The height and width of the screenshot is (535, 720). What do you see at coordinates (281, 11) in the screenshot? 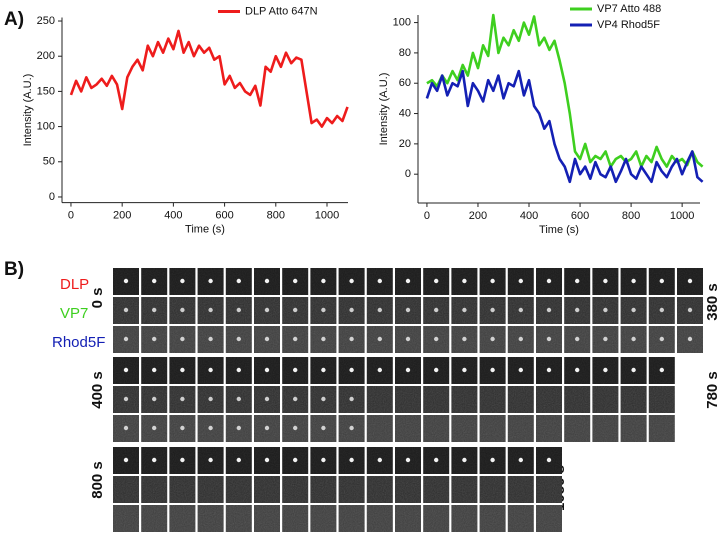
I see `legend-label: DLP Atto 647N` at bounding box center [281, 11].